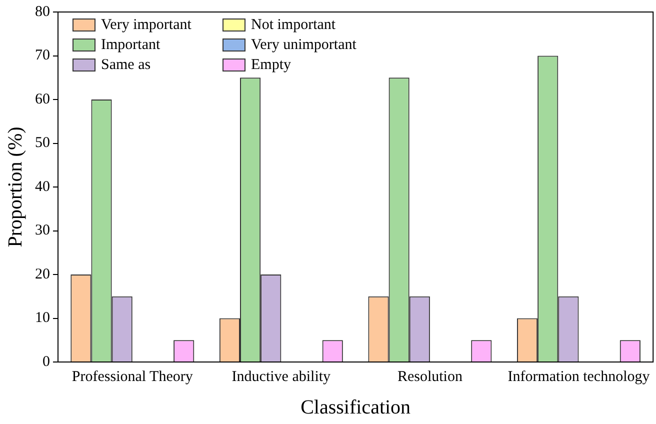 The height and width of the screenshot is (424, 656). Describe the element at coordinates (133, 376) in the screenshot. I see `x-tick-label: Professional Theory` at that location.